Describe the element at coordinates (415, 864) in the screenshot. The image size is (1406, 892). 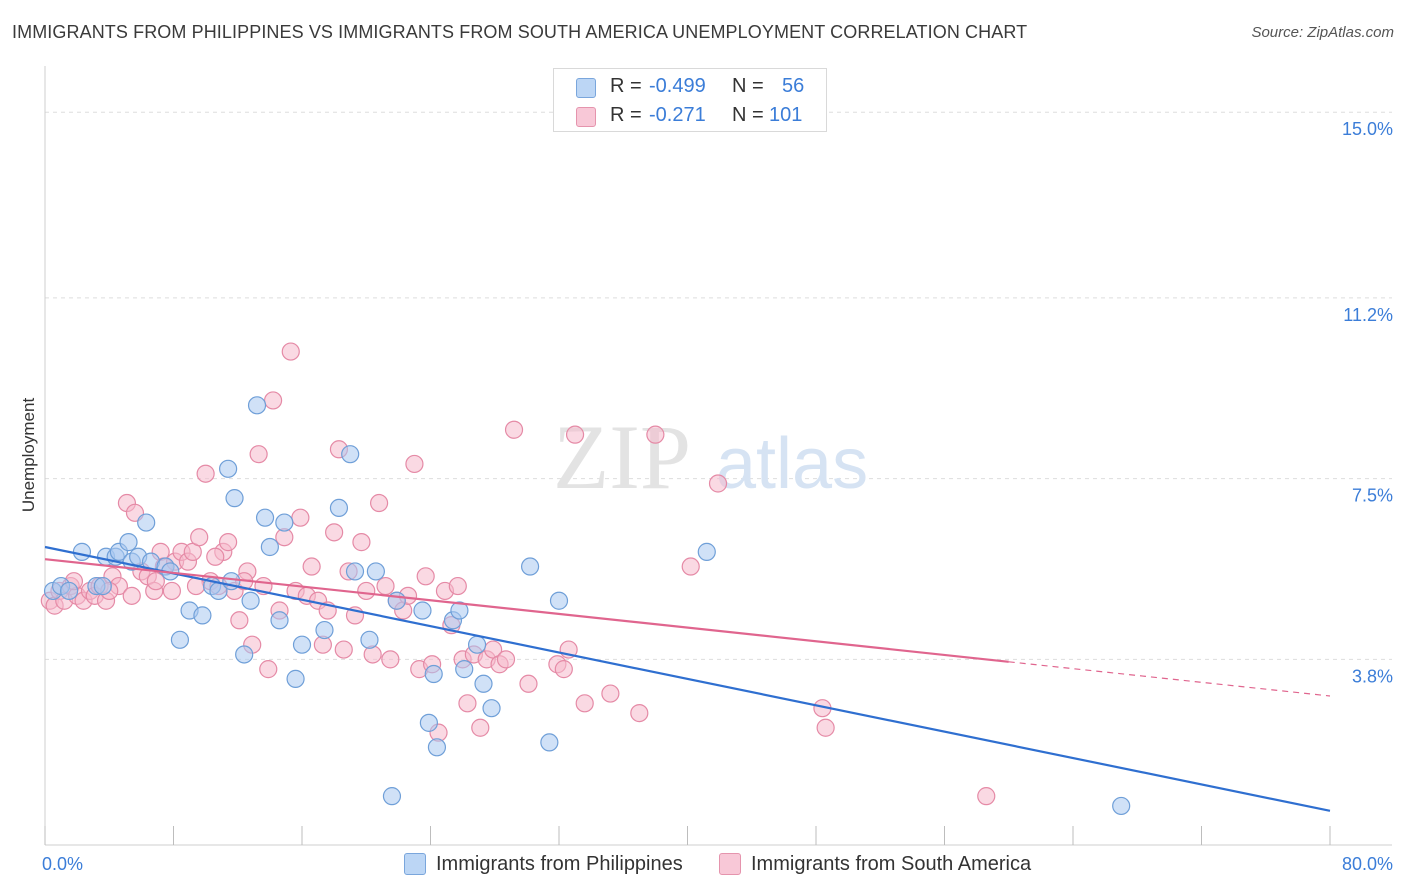
I see `philippines-legend-swatch` at that location.